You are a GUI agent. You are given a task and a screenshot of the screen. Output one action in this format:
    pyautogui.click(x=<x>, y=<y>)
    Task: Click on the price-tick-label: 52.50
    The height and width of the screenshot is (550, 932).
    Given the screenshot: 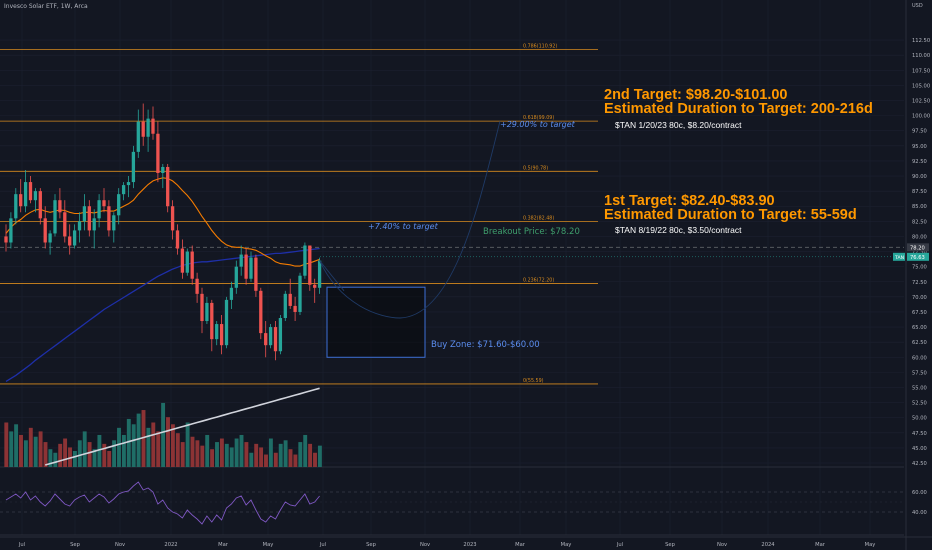 What is the action you would take?
    pyautogui.click(x=919, y=404)
    